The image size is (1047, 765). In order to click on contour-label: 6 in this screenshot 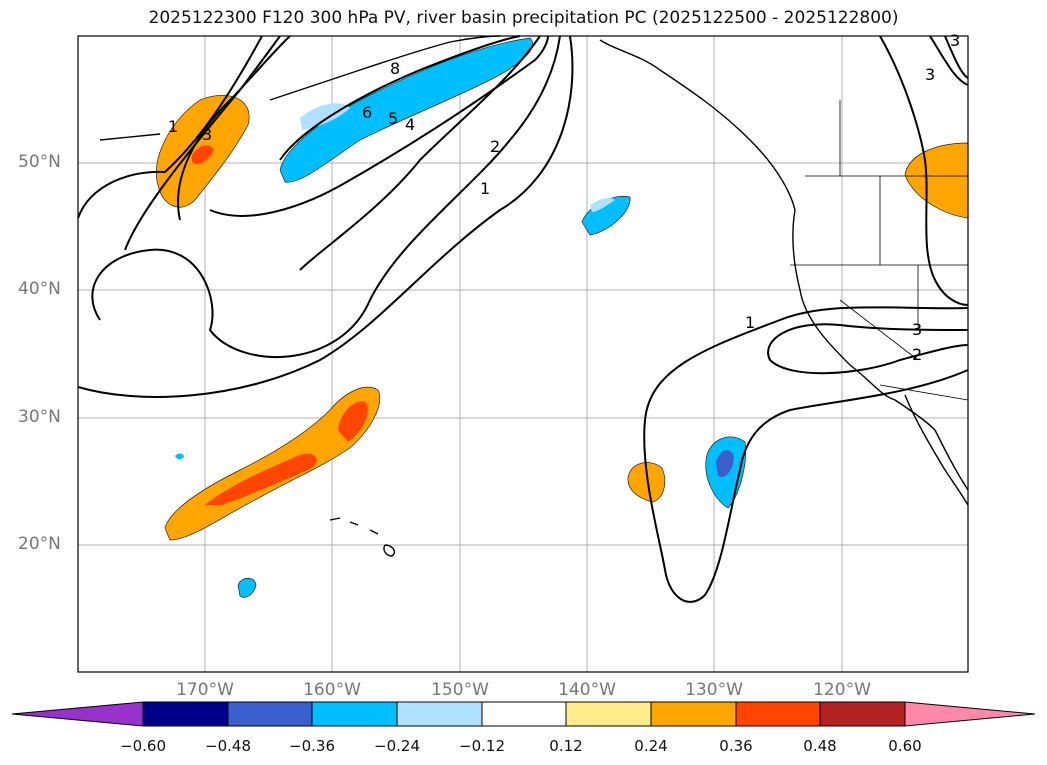, I will do `click(367, 112)`.